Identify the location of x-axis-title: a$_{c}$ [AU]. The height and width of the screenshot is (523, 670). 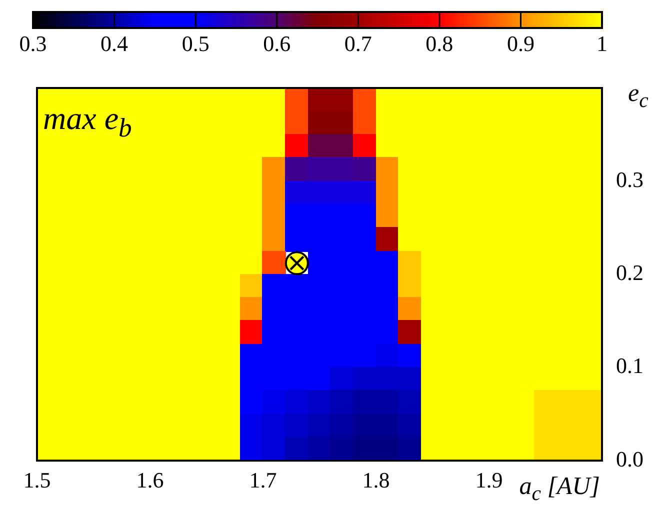
(559, 489).